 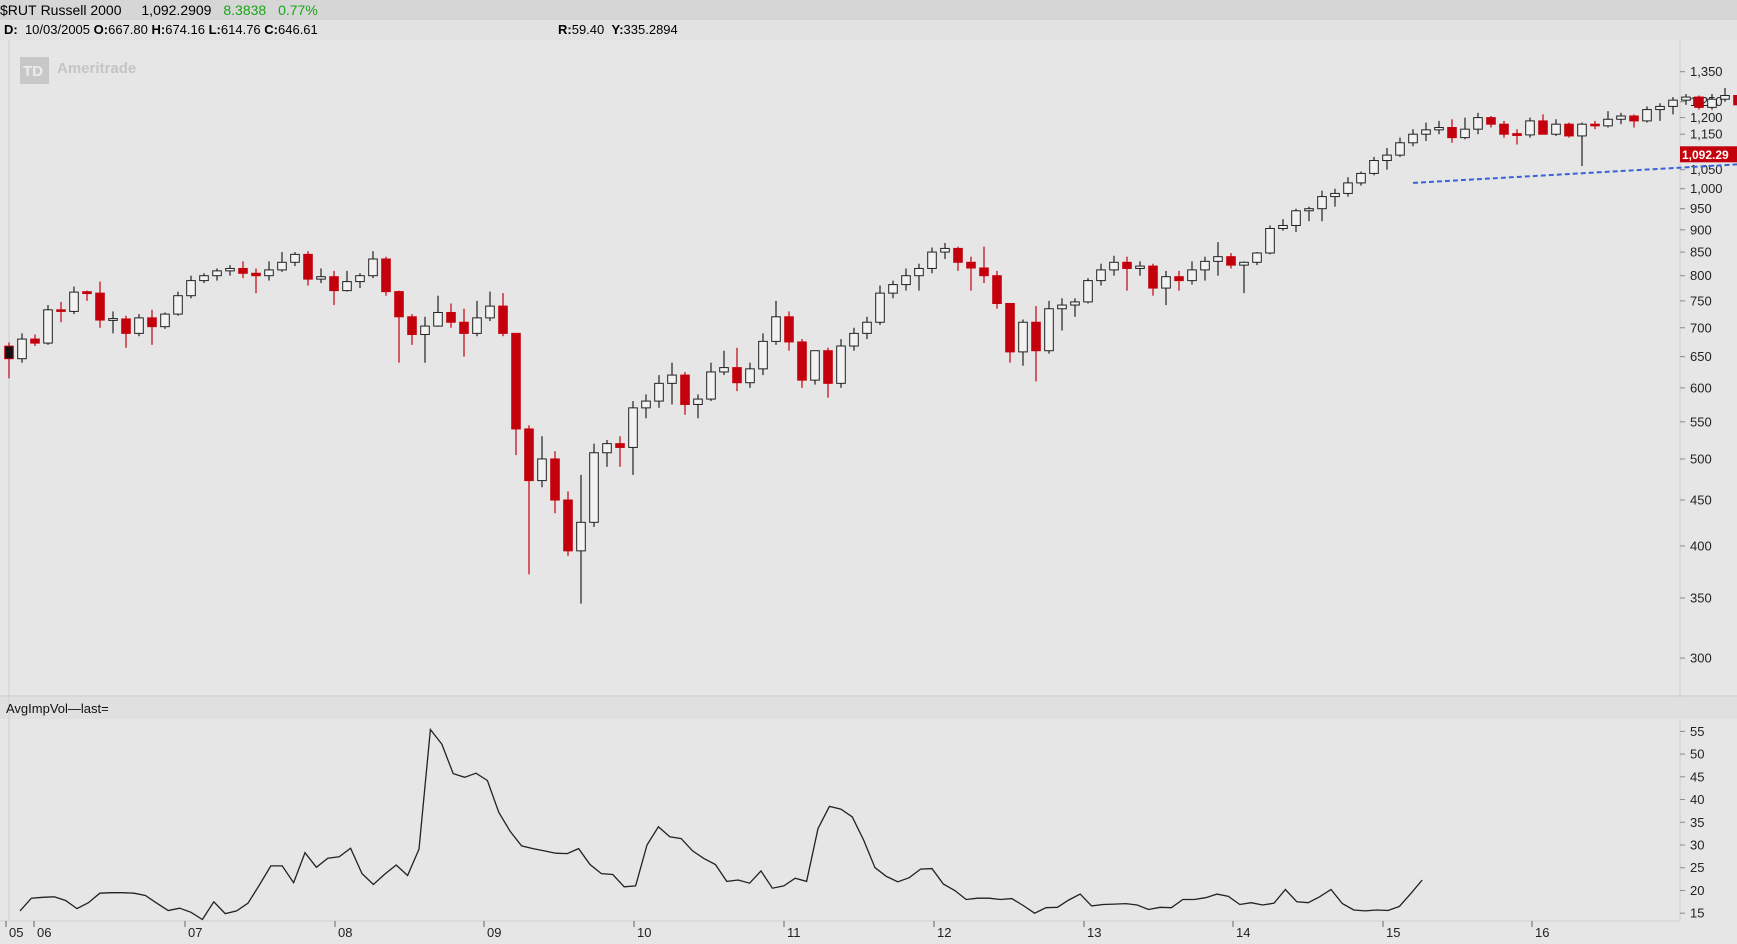 I want to click on net-change: 8.3838, so click(x=245, y=10).